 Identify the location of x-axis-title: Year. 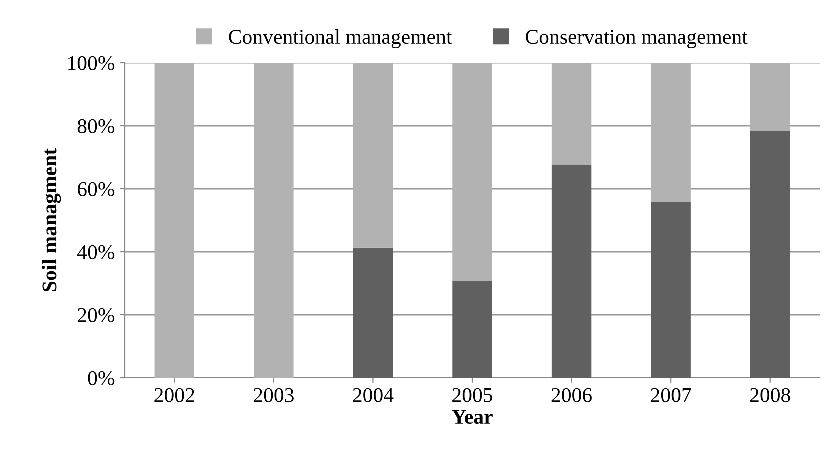
(472, 417).